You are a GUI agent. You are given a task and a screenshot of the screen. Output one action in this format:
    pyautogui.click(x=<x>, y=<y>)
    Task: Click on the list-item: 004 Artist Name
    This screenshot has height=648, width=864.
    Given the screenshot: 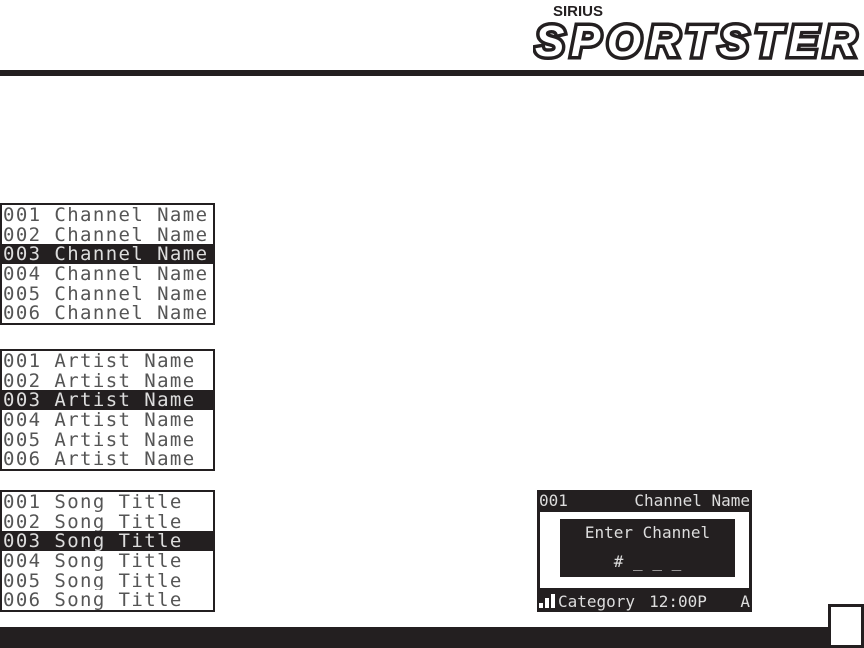 What is the action you would take?
    pyautogui.click(x=99, y=419)
    